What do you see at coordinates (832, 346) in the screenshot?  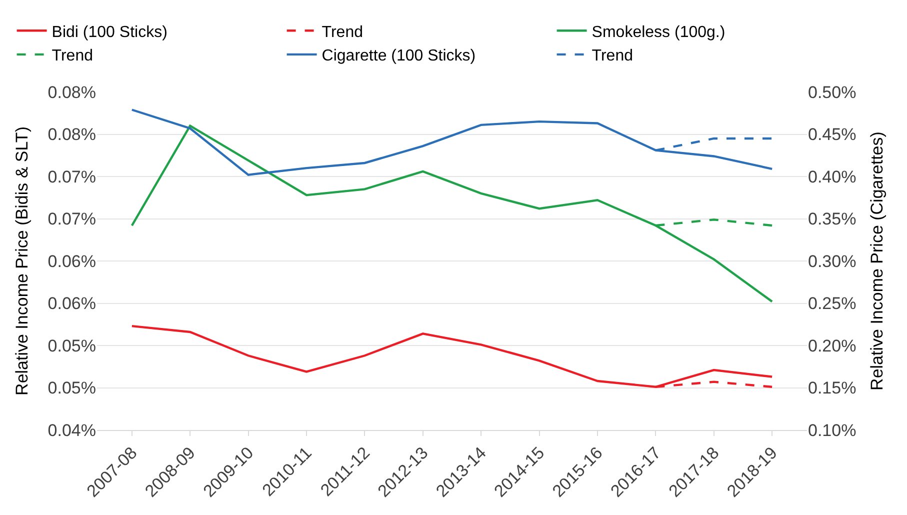 I see `y2-tick-label: 0.20%` at bounding box center [832, 346].